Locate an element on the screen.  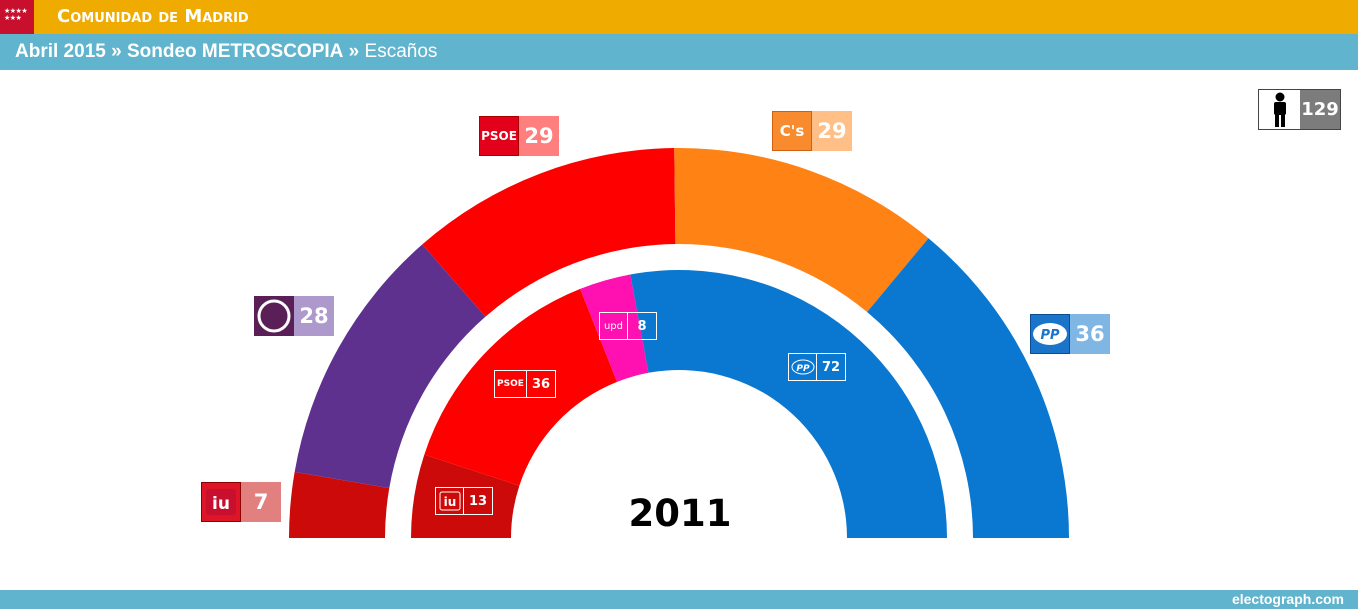
pp-logo-icon: PP is located at coordinates (1050, 334).